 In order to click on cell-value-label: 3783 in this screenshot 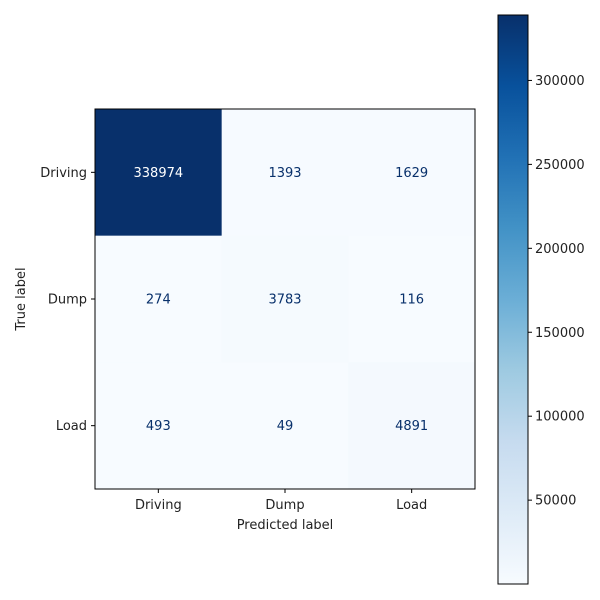, I will do `click(284, 300)`.